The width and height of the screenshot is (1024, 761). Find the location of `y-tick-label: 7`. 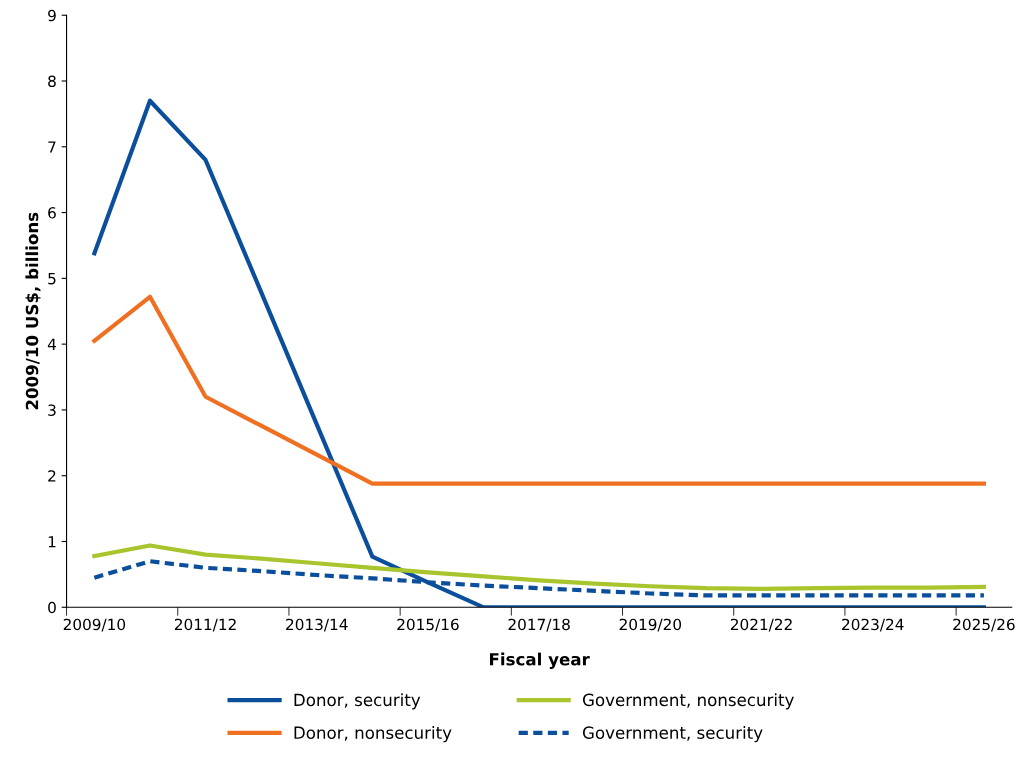

y-tick-label: 7 is located at coordinates (52, 147).